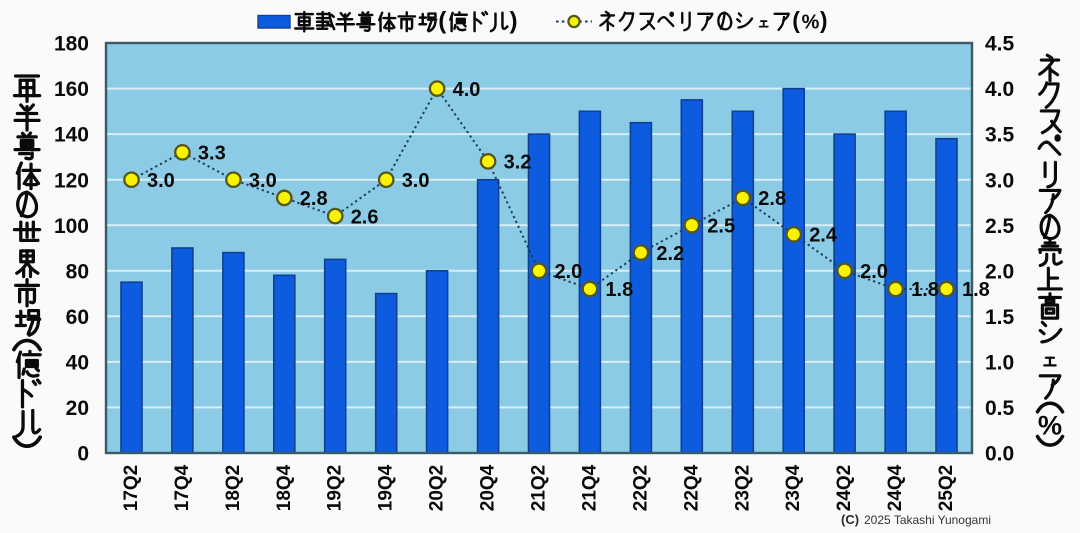  What do you see at coordinates (284, 487) in the screenshot?
I see `svg-text: 18Q4` at bounding box center [284, 487].